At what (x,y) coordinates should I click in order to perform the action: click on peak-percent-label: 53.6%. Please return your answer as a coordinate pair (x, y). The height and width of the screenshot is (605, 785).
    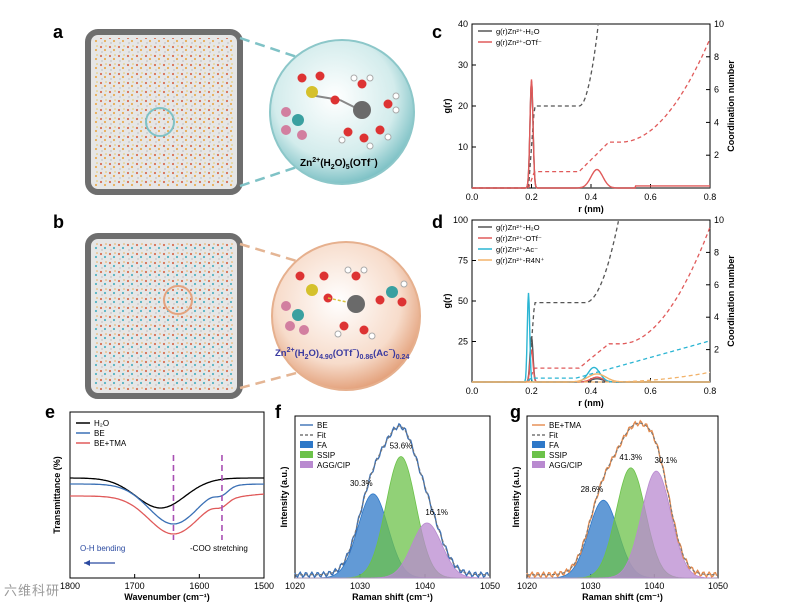
    Looking at the image, I should click on (401, 446).